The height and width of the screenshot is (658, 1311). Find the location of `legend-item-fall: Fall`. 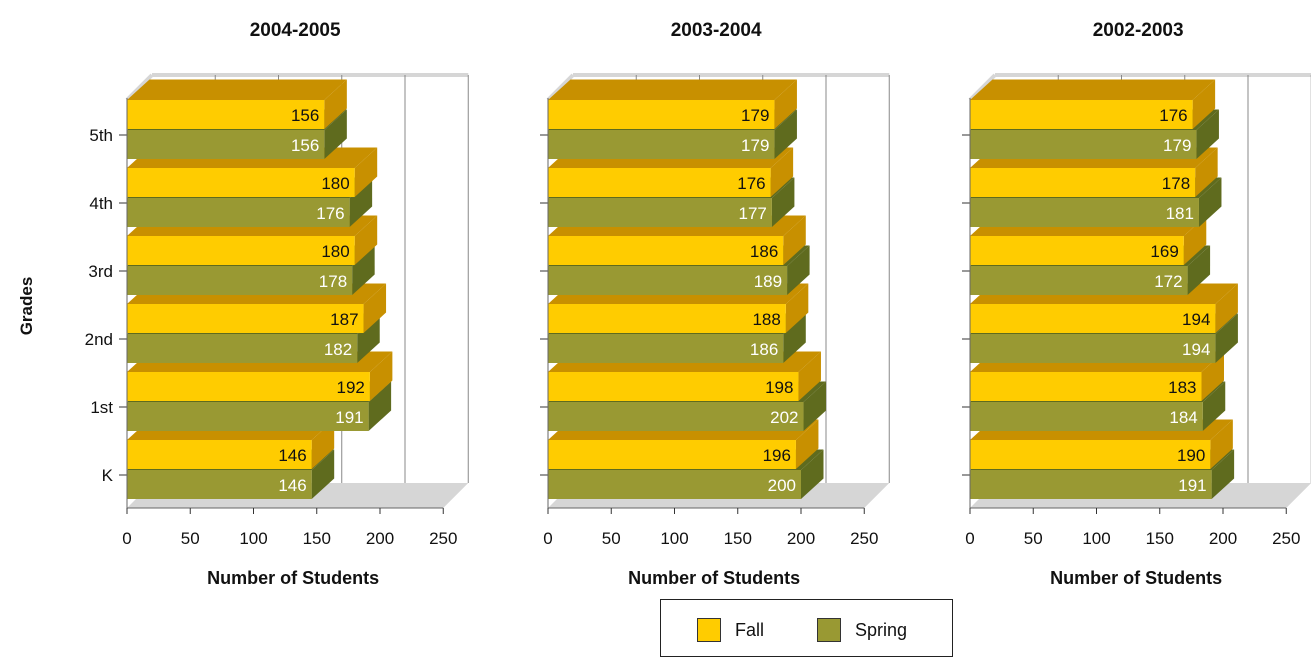

legend-item-fall: Fall is located at coordinates (730, 630).